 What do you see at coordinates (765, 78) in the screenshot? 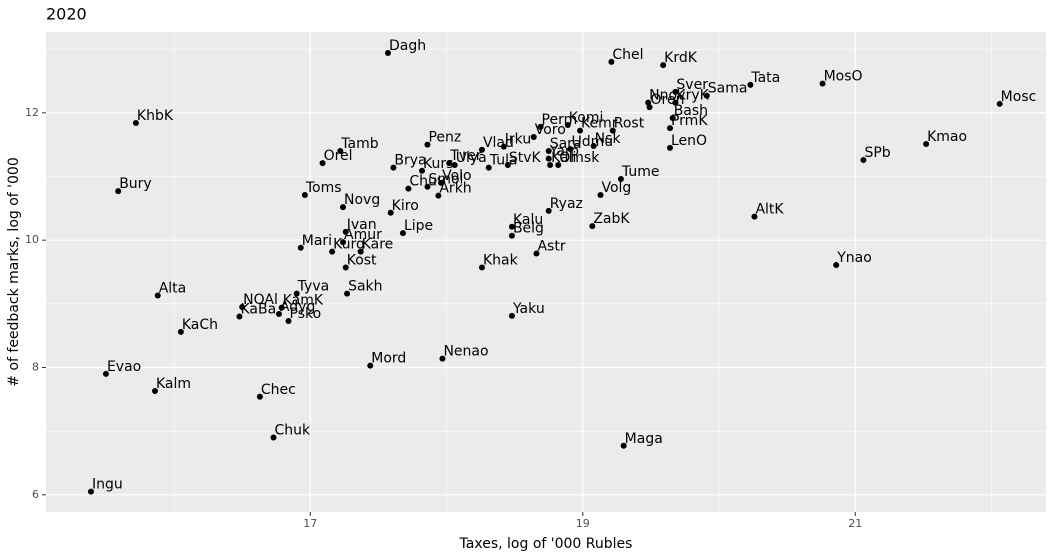
I see `point-label: Tata` at bounding box center [765, 78].